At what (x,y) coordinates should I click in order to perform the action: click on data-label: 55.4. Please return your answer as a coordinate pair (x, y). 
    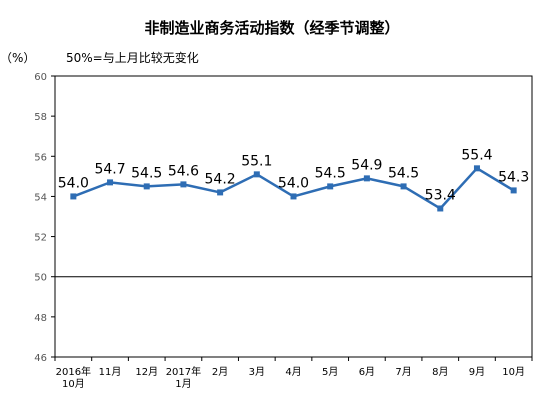
    Looking at the image, I should click on (476, 155).